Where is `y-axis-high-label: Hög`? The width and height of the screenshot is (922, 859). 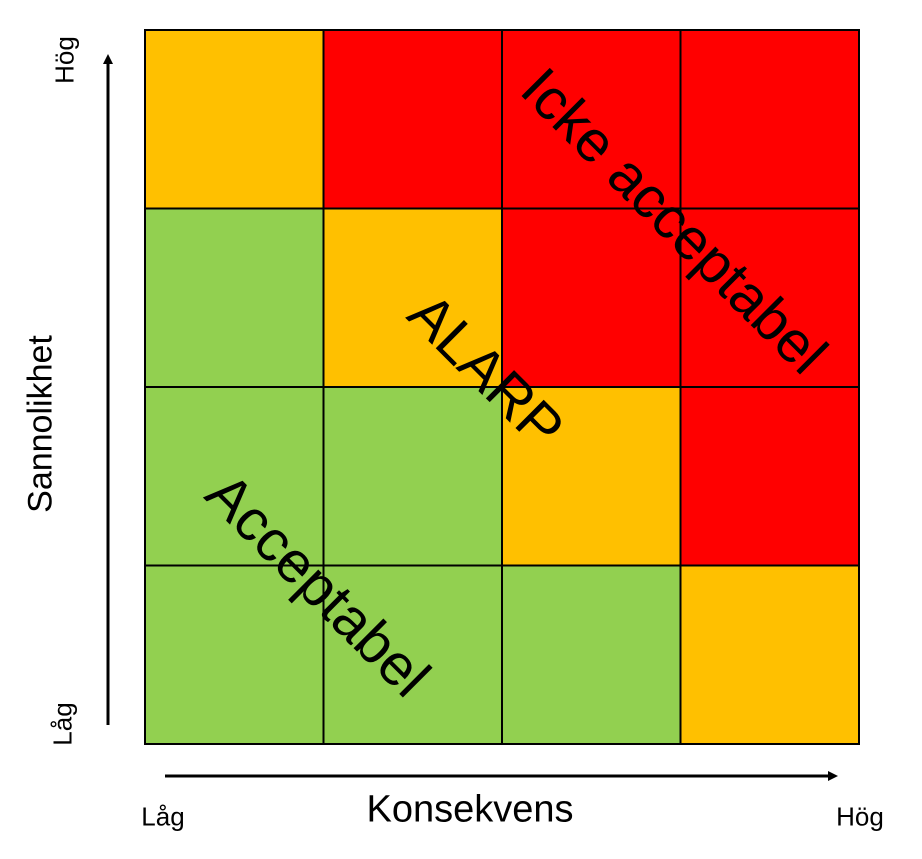
y-axis-high-label: Hög is located at coordinates (64, 60).